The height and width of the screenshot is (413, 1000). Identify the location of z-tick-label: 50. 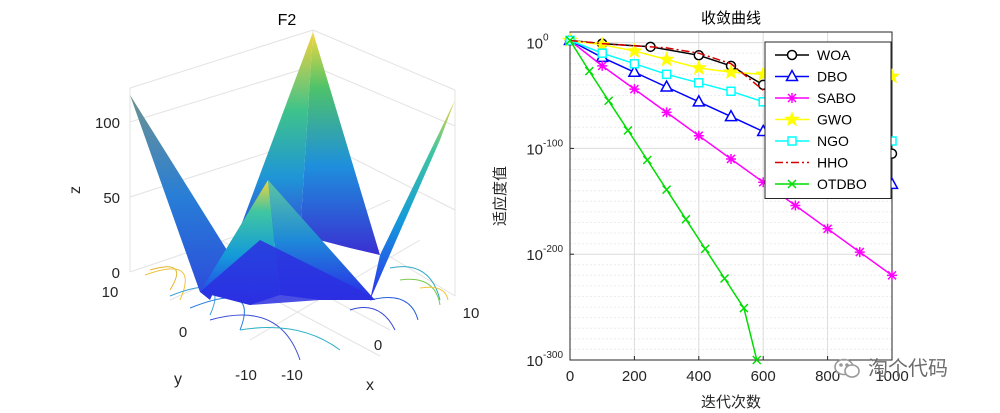
(111, 198).